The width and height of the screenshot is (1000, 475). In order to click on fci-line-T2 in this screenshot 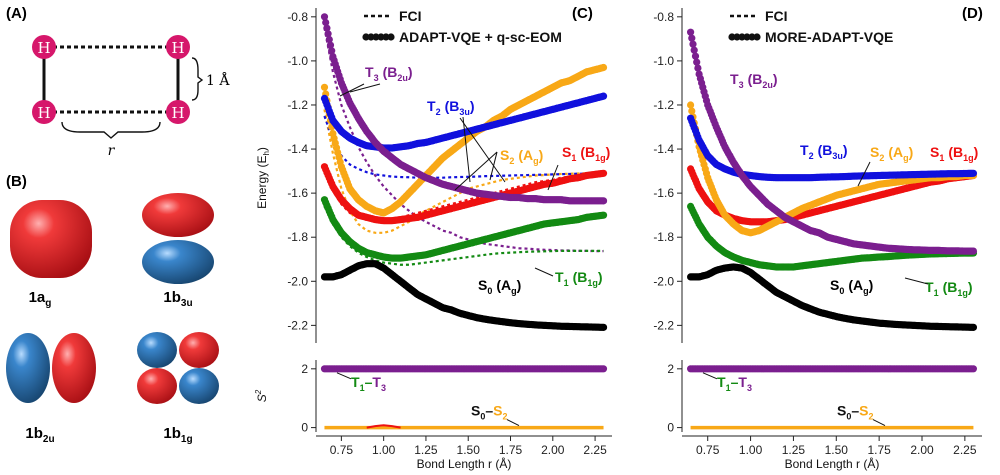, I will do `click(463, 147)`.